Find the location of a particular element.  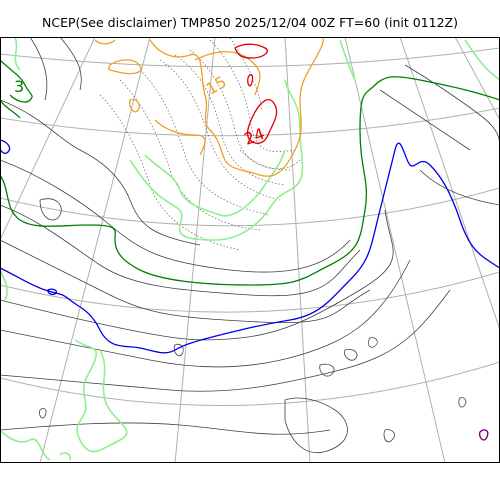

isotherm-red is located at coordinates (256, 93).